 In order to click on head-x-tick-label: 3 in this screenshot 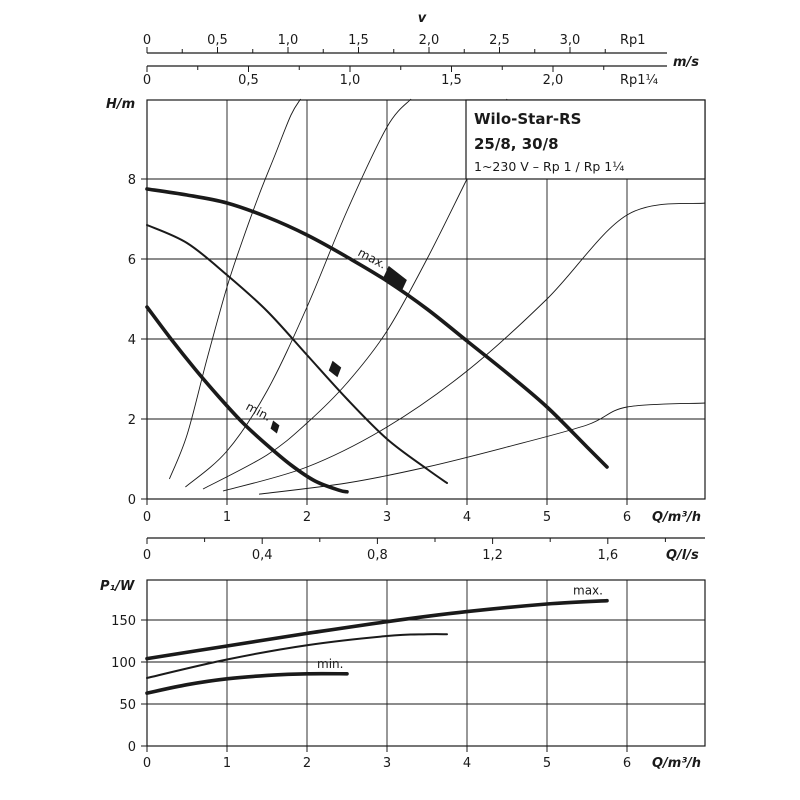, I will do `click(387, 517)`.